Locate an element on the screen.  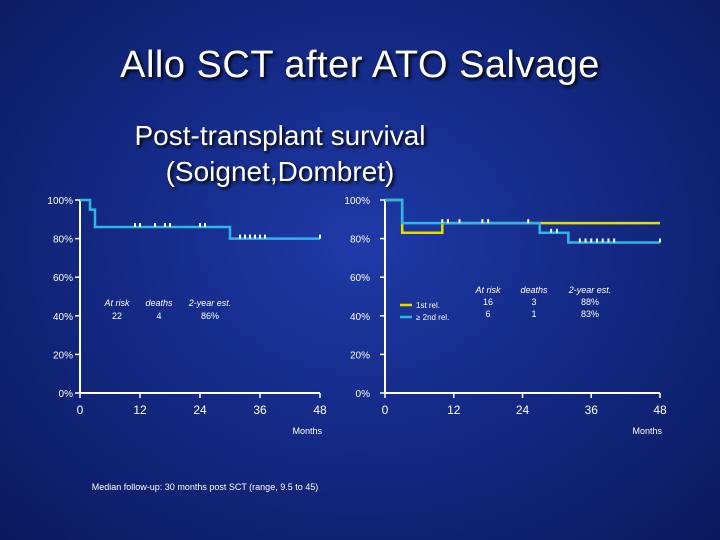
subtitle-line-2: (Soignet,Dombret) is located at coordinates (280, 171).